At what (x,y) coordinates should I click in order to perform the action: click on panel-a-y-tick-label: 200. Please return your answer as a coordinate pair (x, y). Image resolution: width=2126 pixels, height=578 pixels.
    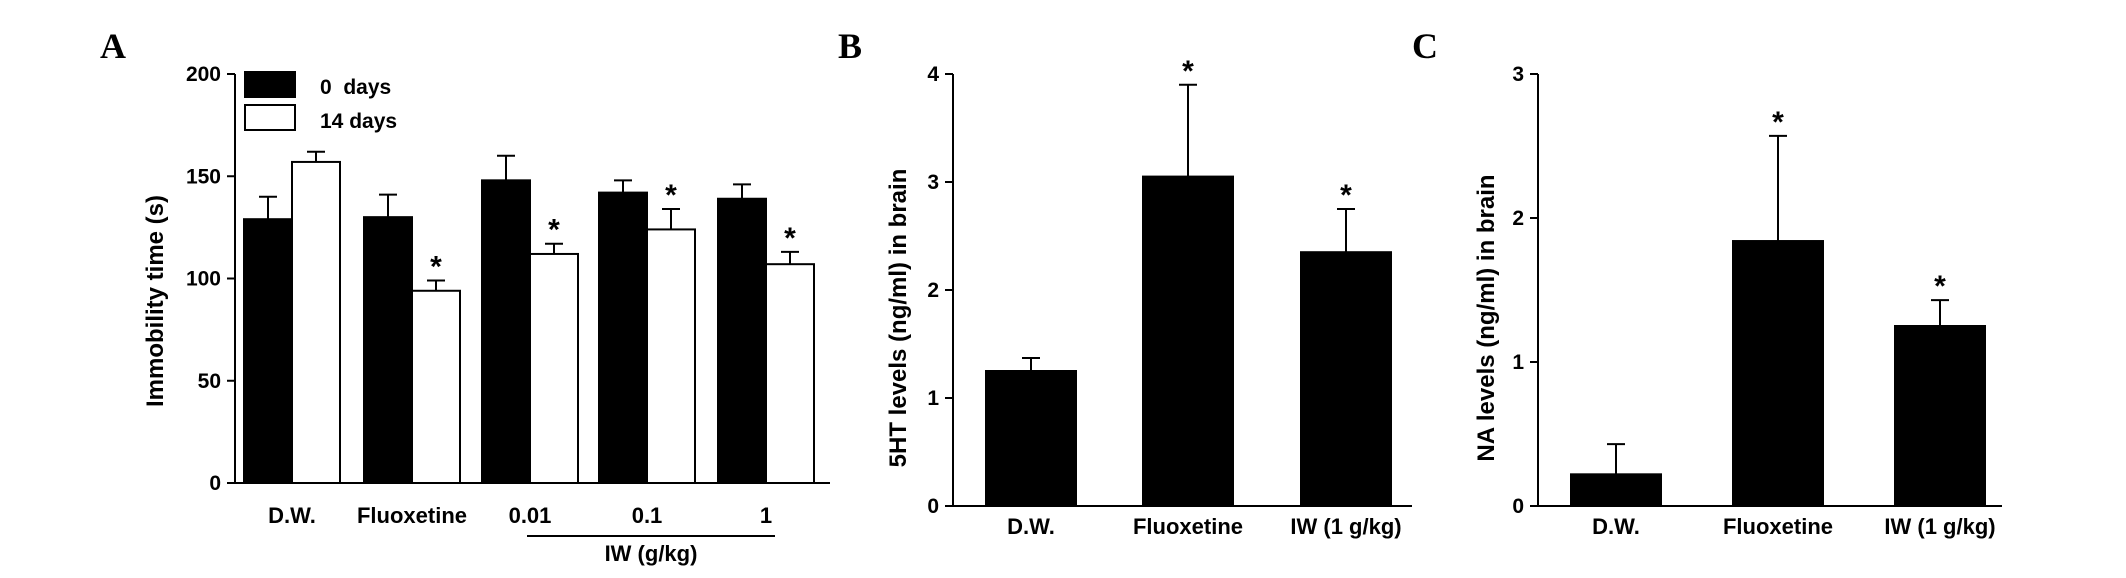
    Looking at the image, I should click on (203, 74).